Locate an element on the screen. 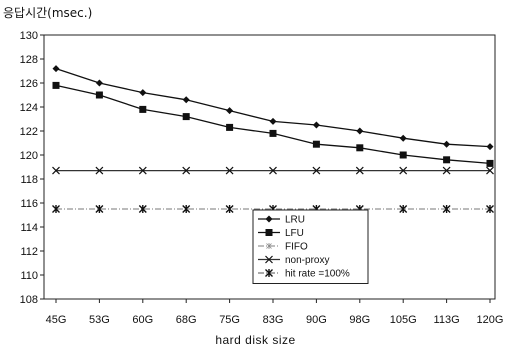  legend-label: LFU is located at coordinates (294, 233).